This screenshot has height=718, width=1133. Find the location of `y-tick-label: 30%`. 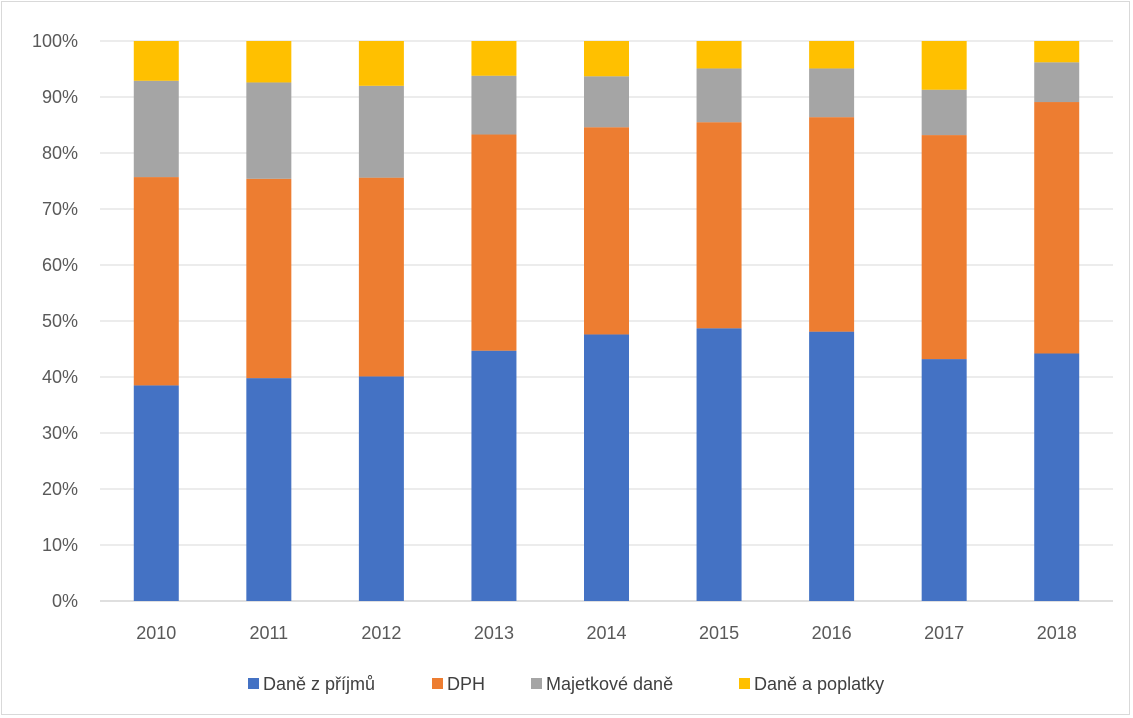

y-tick-label: 30% is located at coordinates (60, 433).